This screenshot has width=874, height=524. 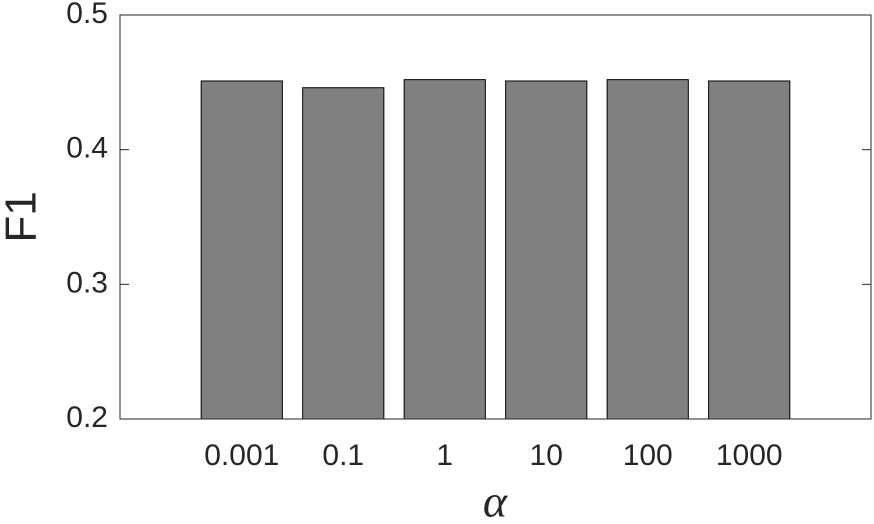 What do you see at coordinates (749, 455) in the screenshot?
I see `x-tick-label: 1000` at bounding box center [749, 455].